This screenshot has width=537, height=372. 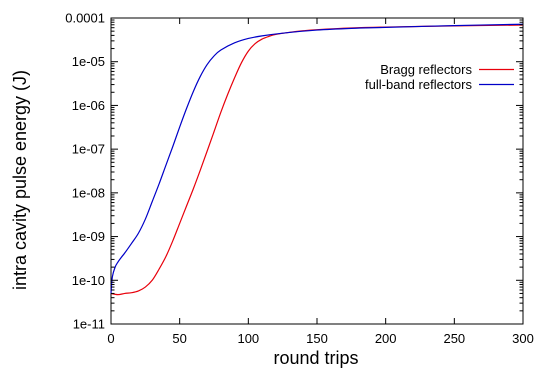 What do you see at coordinates (110, 338) in the screenshot?
I see `x-tick-label: 0` at bounding box center [110, 338].